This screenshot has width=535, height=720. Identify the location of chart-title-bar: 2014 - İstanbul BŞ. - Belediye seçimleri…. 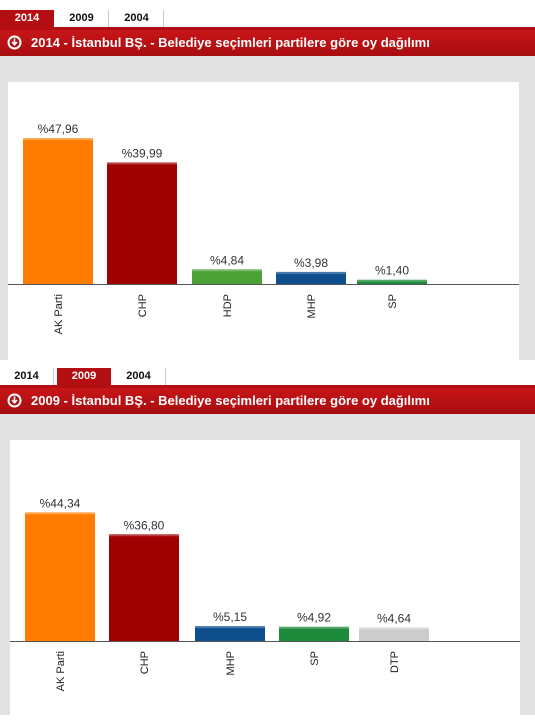
(267, 43).